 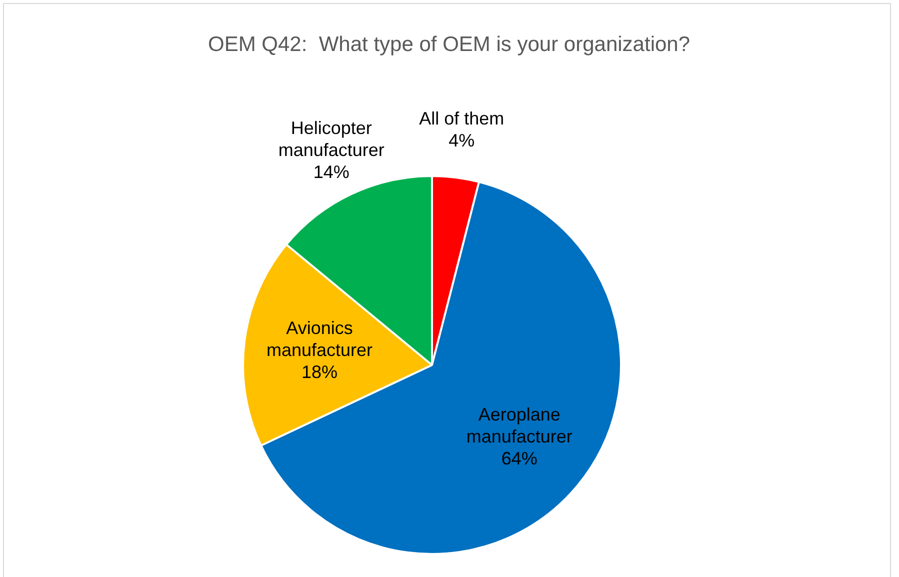 What do you see at coordinates (519, 425) in the screenshot?
I see `slice-label: Aeroplane manufacturer` at bounding box center [519, 425].